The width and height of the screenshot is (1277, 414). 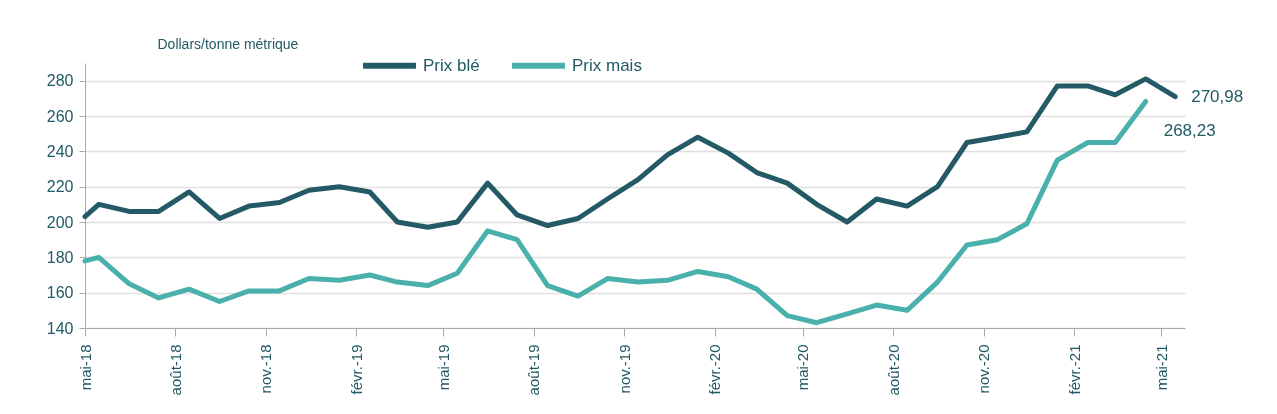 What do you see at coordinates (60, 257) in the screenshot?
I see `y-tick-label: 180` at bounding box center [60, 257].